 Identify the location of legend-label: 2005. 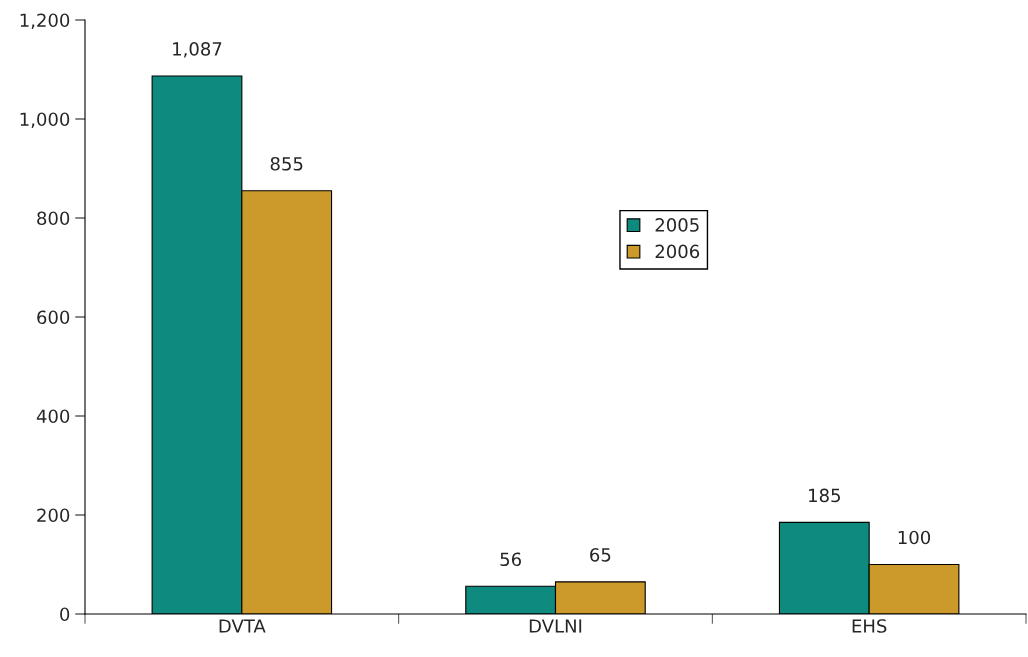
(677, 225).